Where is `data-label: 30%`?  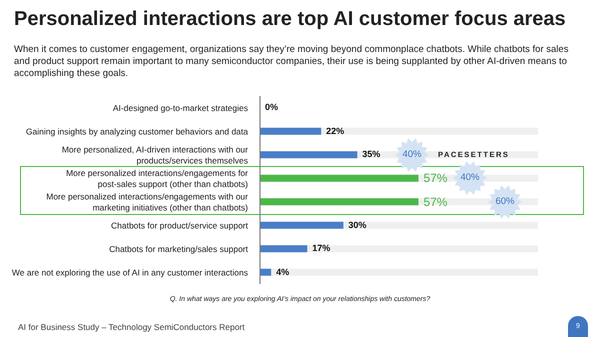
data-label: 30% is located at coordinates (357, 225).